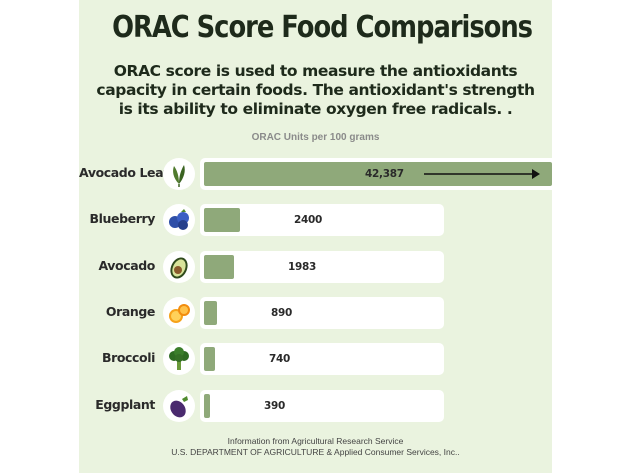 This screenshot has width=630, height=473. What do you see at coordinates (130, 311) in the screenshot?
I see `category-label: Orange` at bounding box center [130, 311].